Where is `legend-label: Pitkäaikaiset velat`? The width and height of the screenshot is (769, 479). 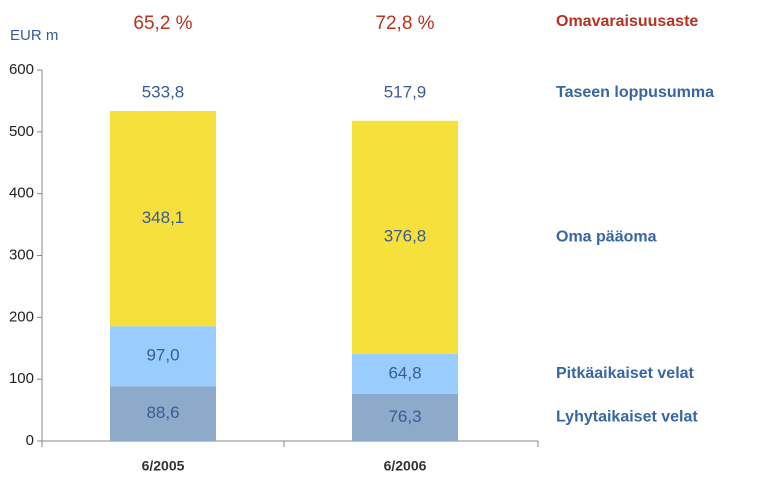
legend-label: Pitkäaikaiset velat is located at coordinates (625, 373).